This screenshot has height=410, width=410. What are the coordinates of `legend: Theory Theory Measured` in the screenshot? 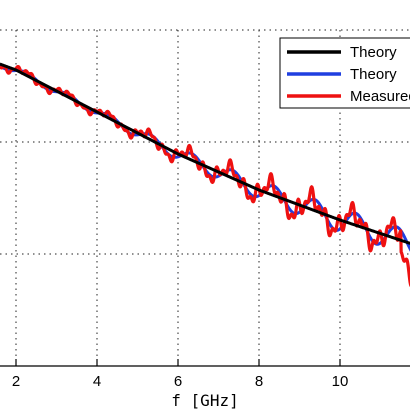 It's located at (344, 73).